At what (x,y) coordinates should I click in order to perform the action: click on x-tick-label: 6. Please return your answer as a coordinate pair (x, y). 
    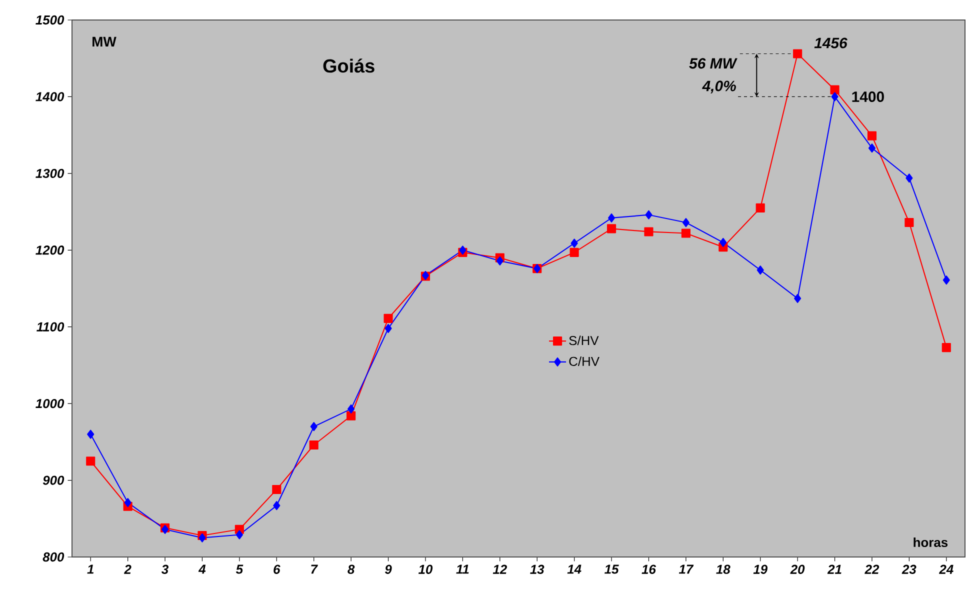
    Looking at the image, I should click on (277, 569).